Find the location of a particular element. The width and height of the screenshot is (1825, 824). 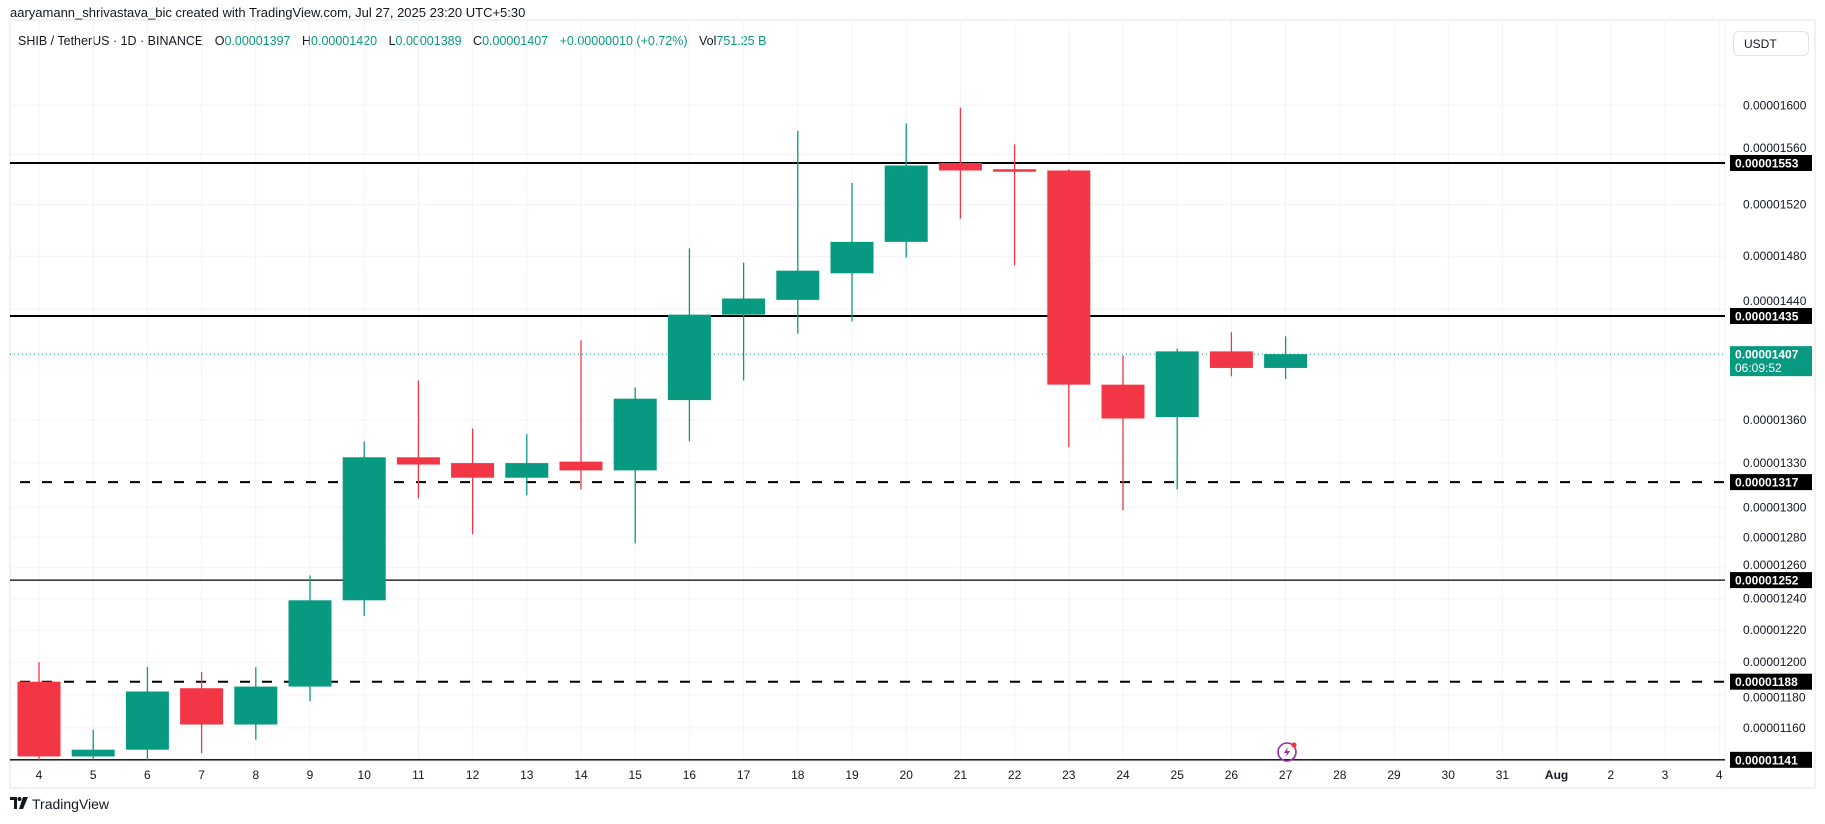

price-tick-label: 0.00001300 is located at coordinates (1775, 507).